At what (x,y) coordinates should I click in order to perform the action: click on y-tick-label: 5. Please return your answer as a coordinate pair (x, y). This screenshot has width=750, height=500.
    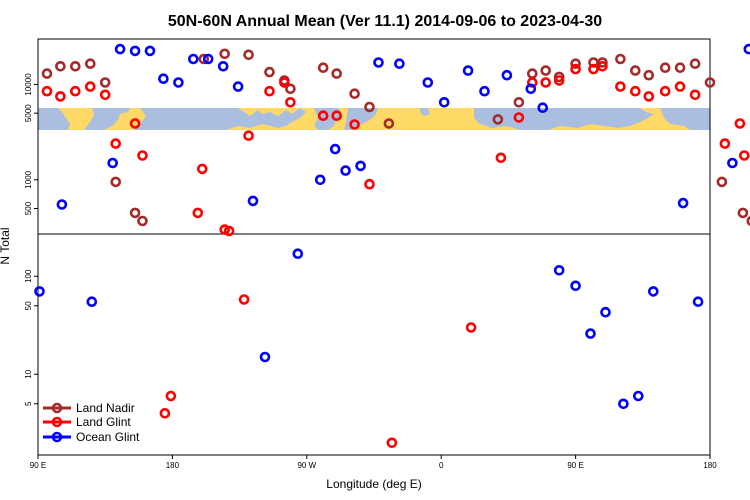
    Looking at the image, I should click on (28, 403).